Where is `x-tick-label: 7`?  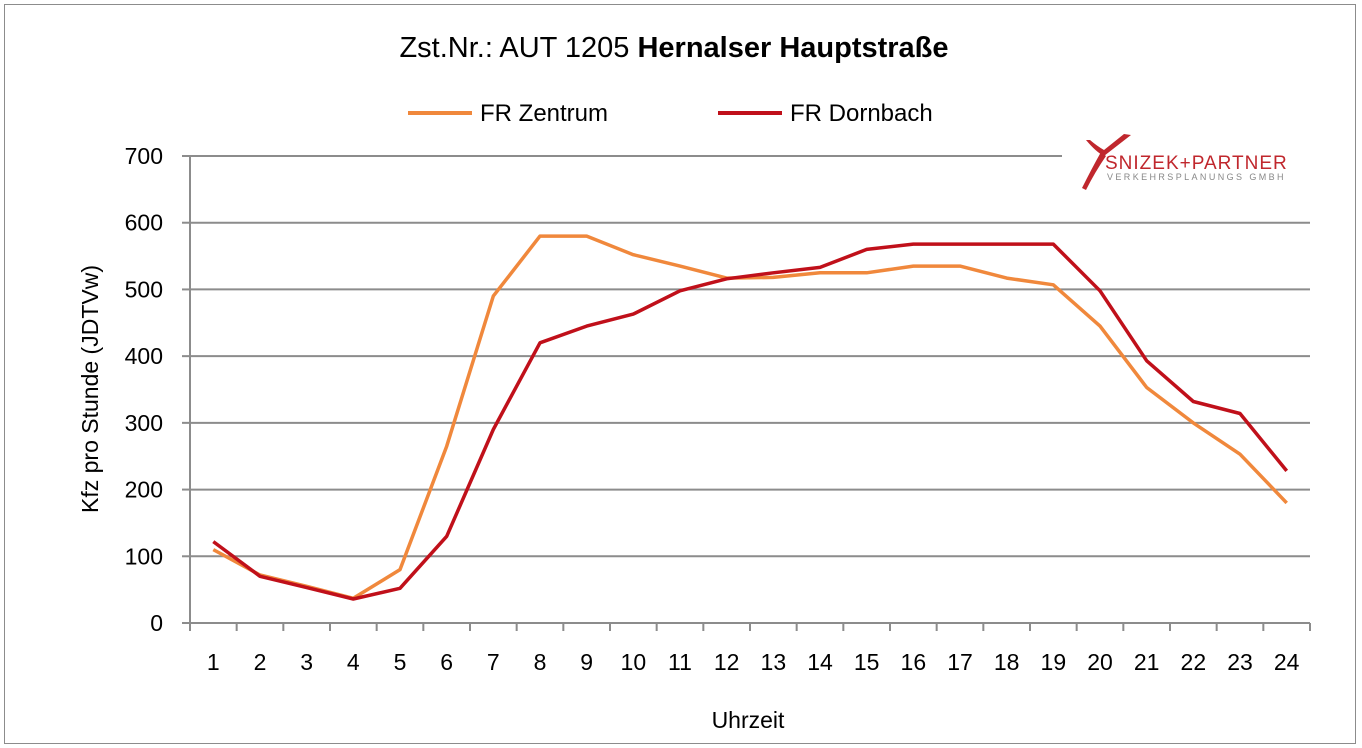
x-tick-label: 7 is located at coordinates (493, 662).